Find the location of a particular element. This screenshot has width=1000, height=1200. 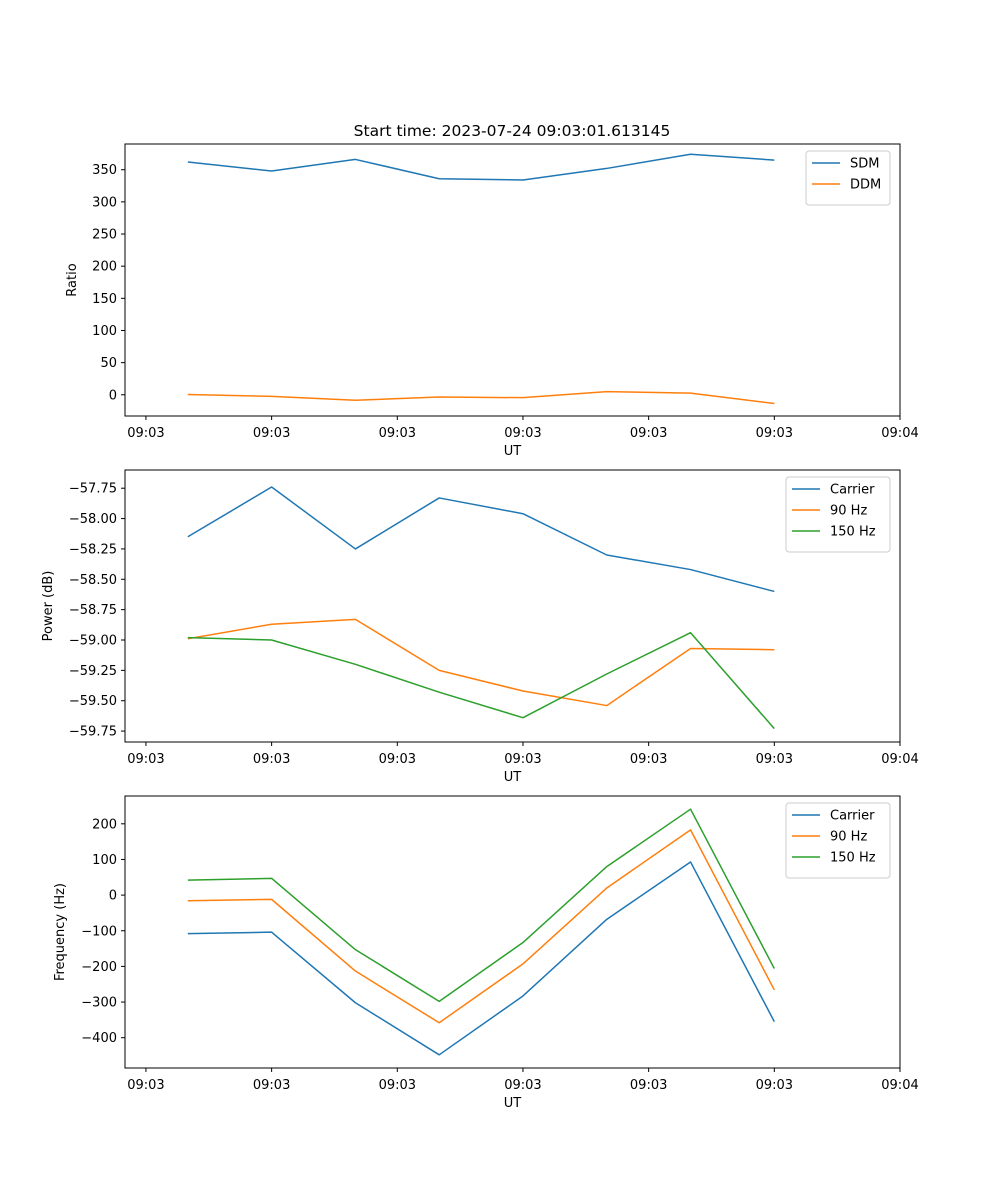

y-tick-label: −57.75 is located at coordinates (93, 489).